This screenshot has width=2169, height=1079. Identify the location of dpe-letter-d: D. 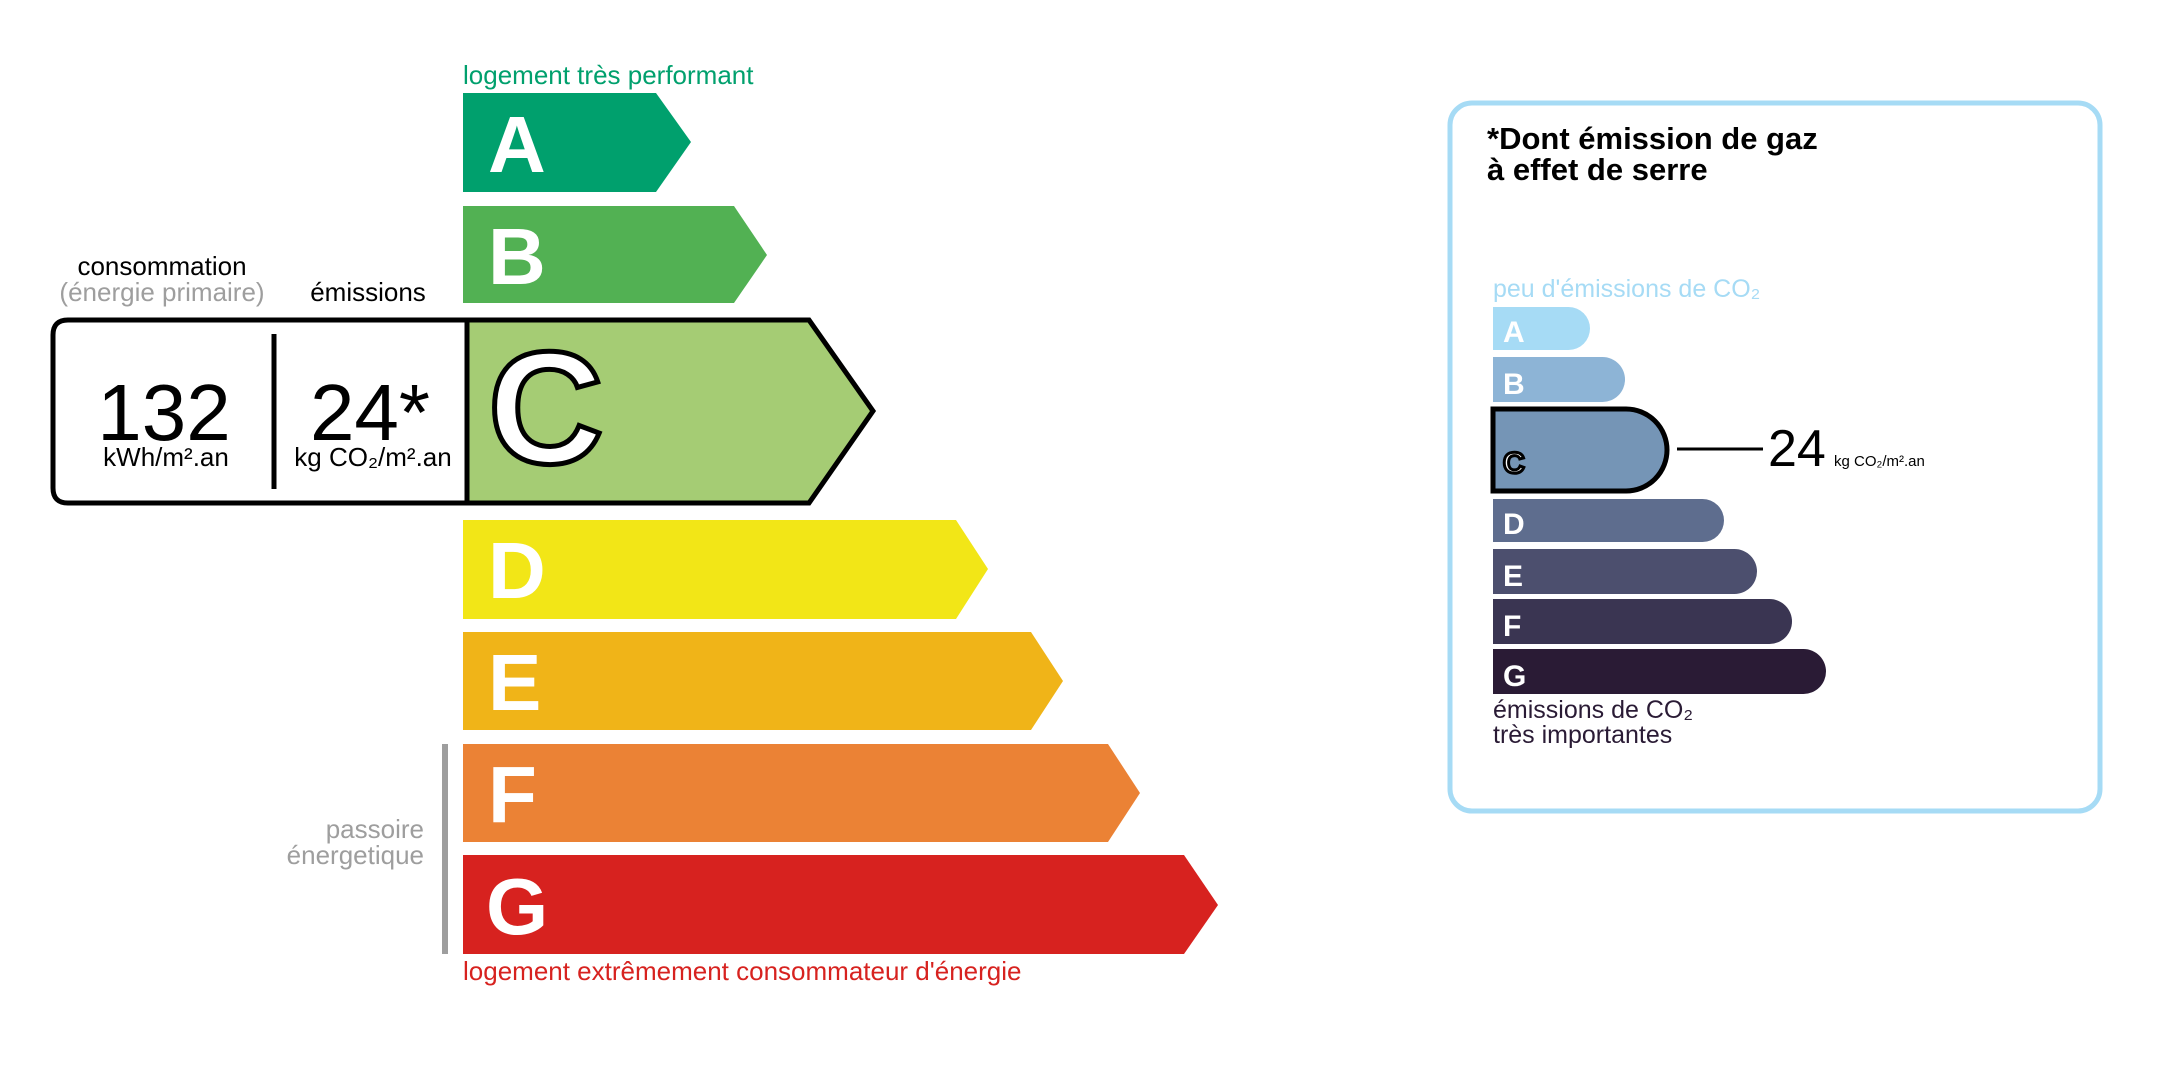
(517, 570).